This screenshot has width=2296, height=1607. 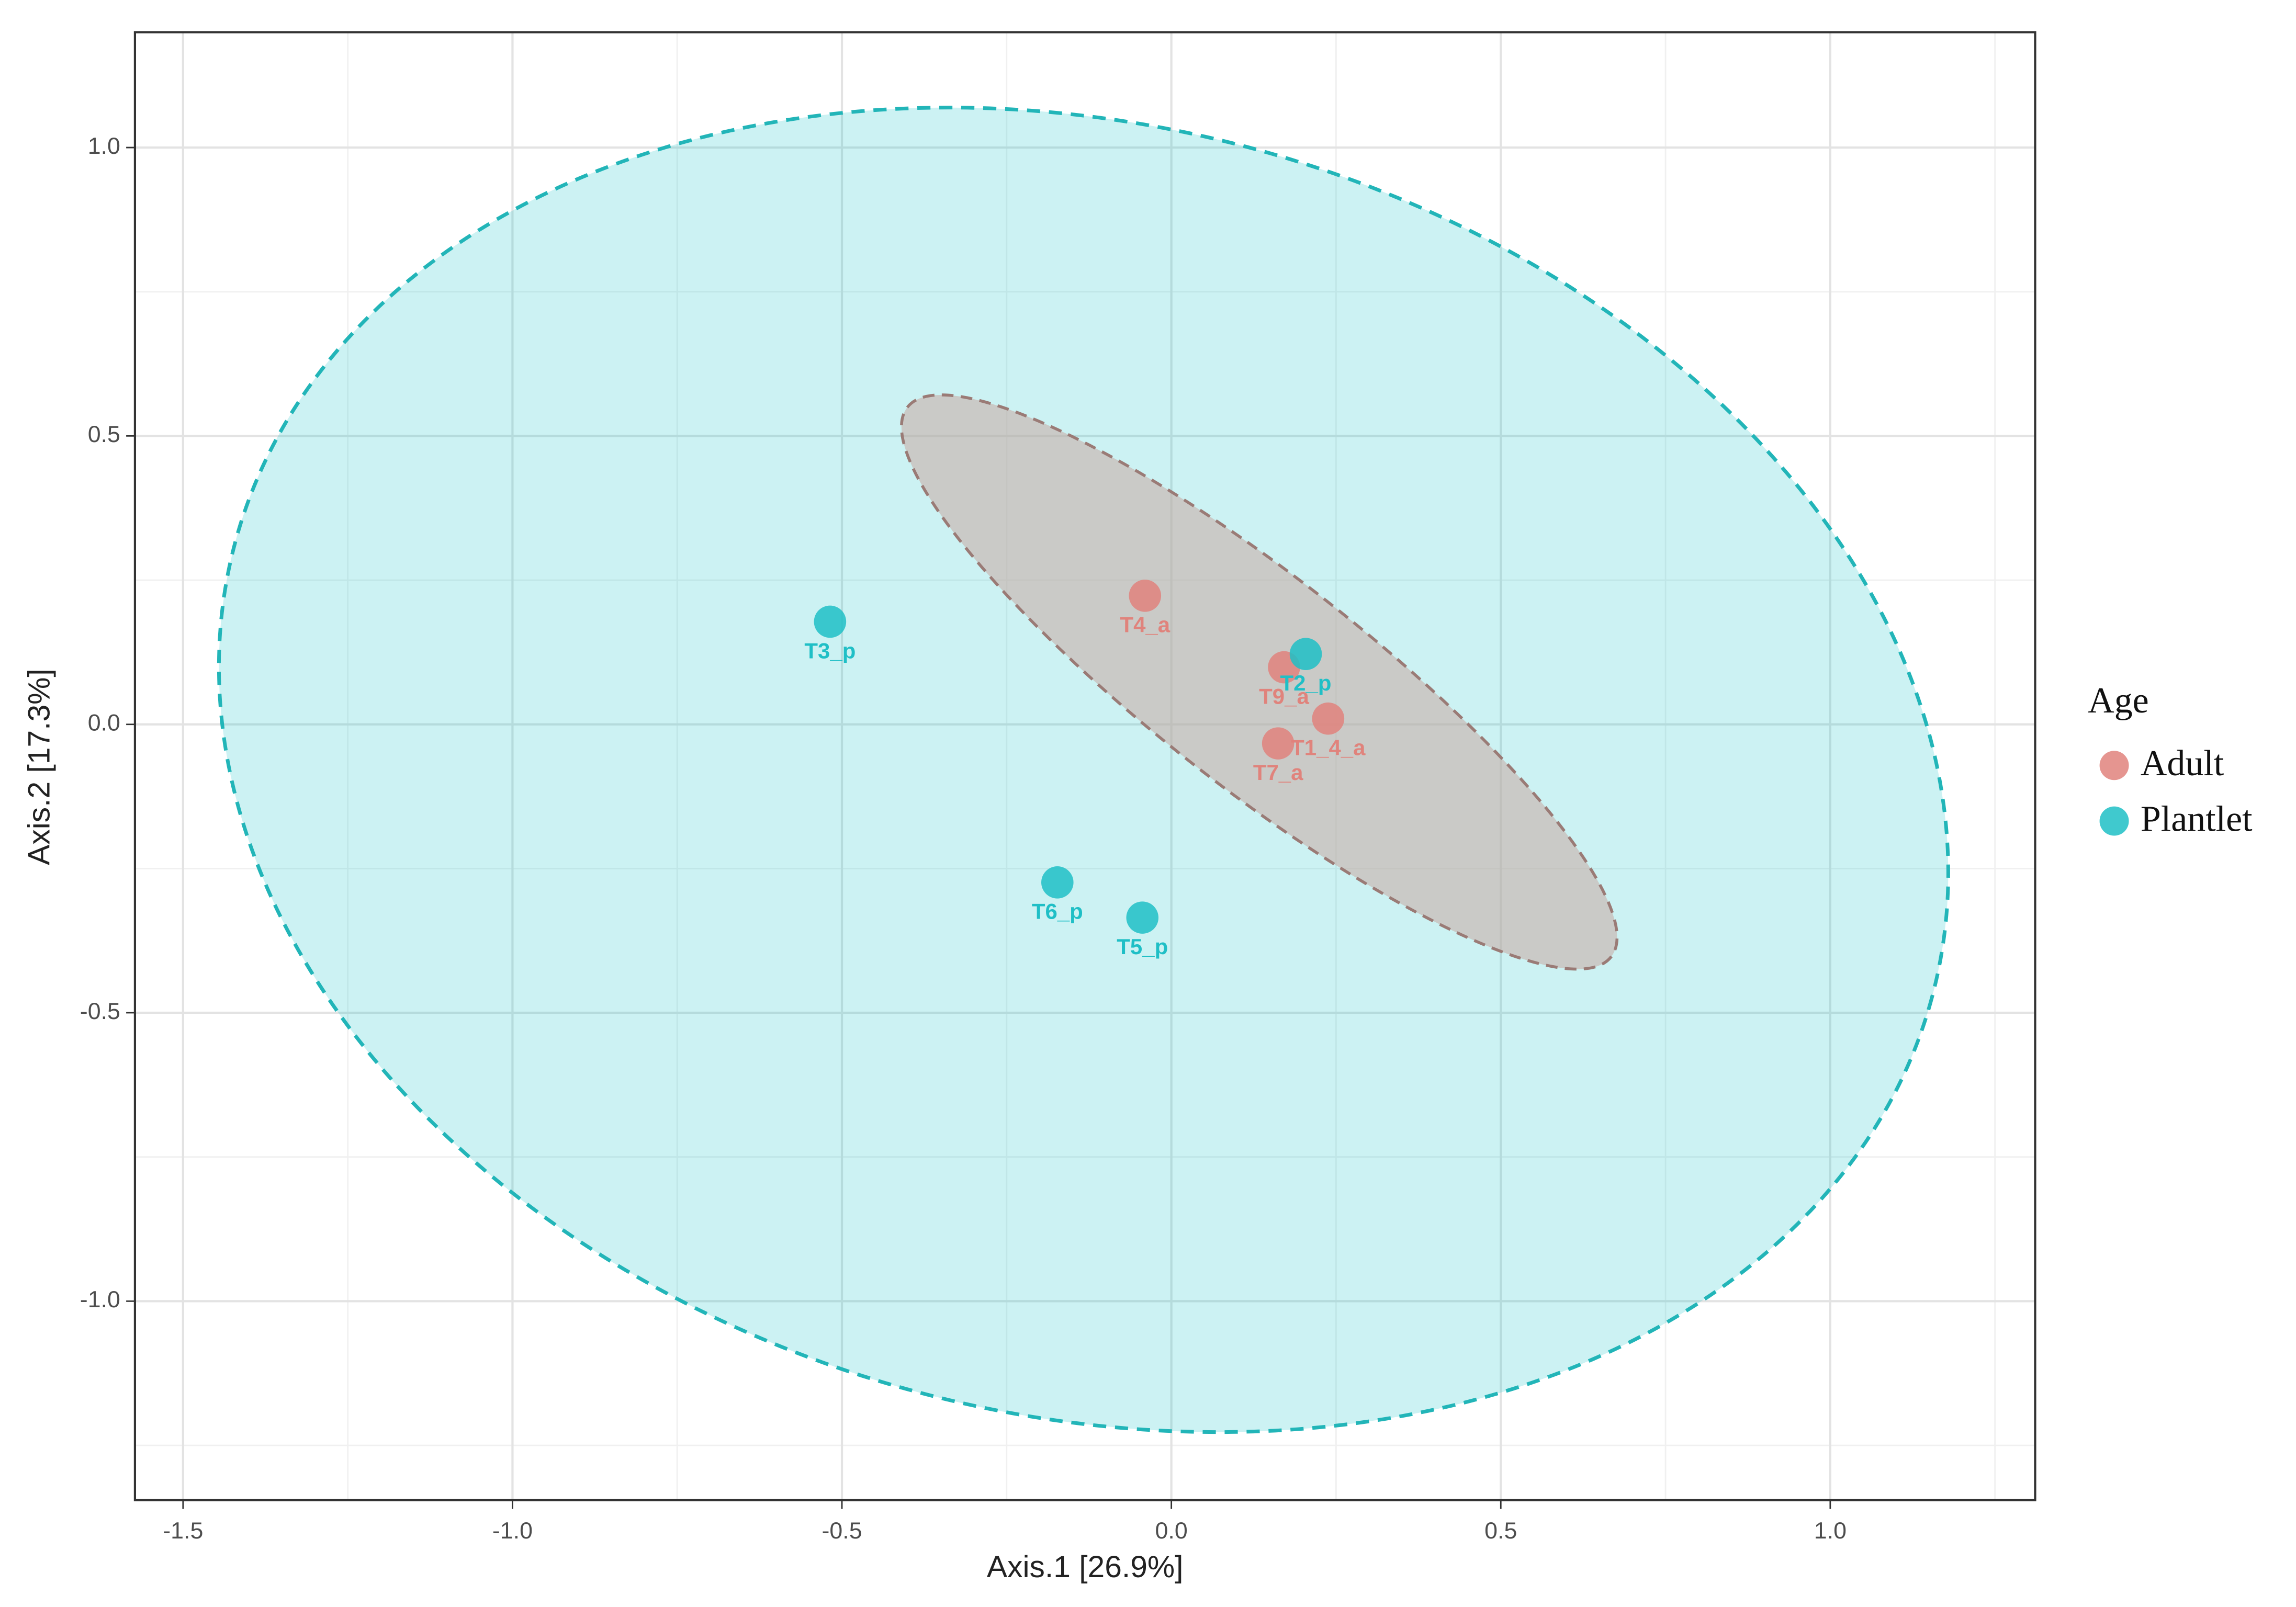 What do you see at coordinates (830, 650) in the screenshot?
I see `point-label: T3_p` at bounding box center [830, 650].